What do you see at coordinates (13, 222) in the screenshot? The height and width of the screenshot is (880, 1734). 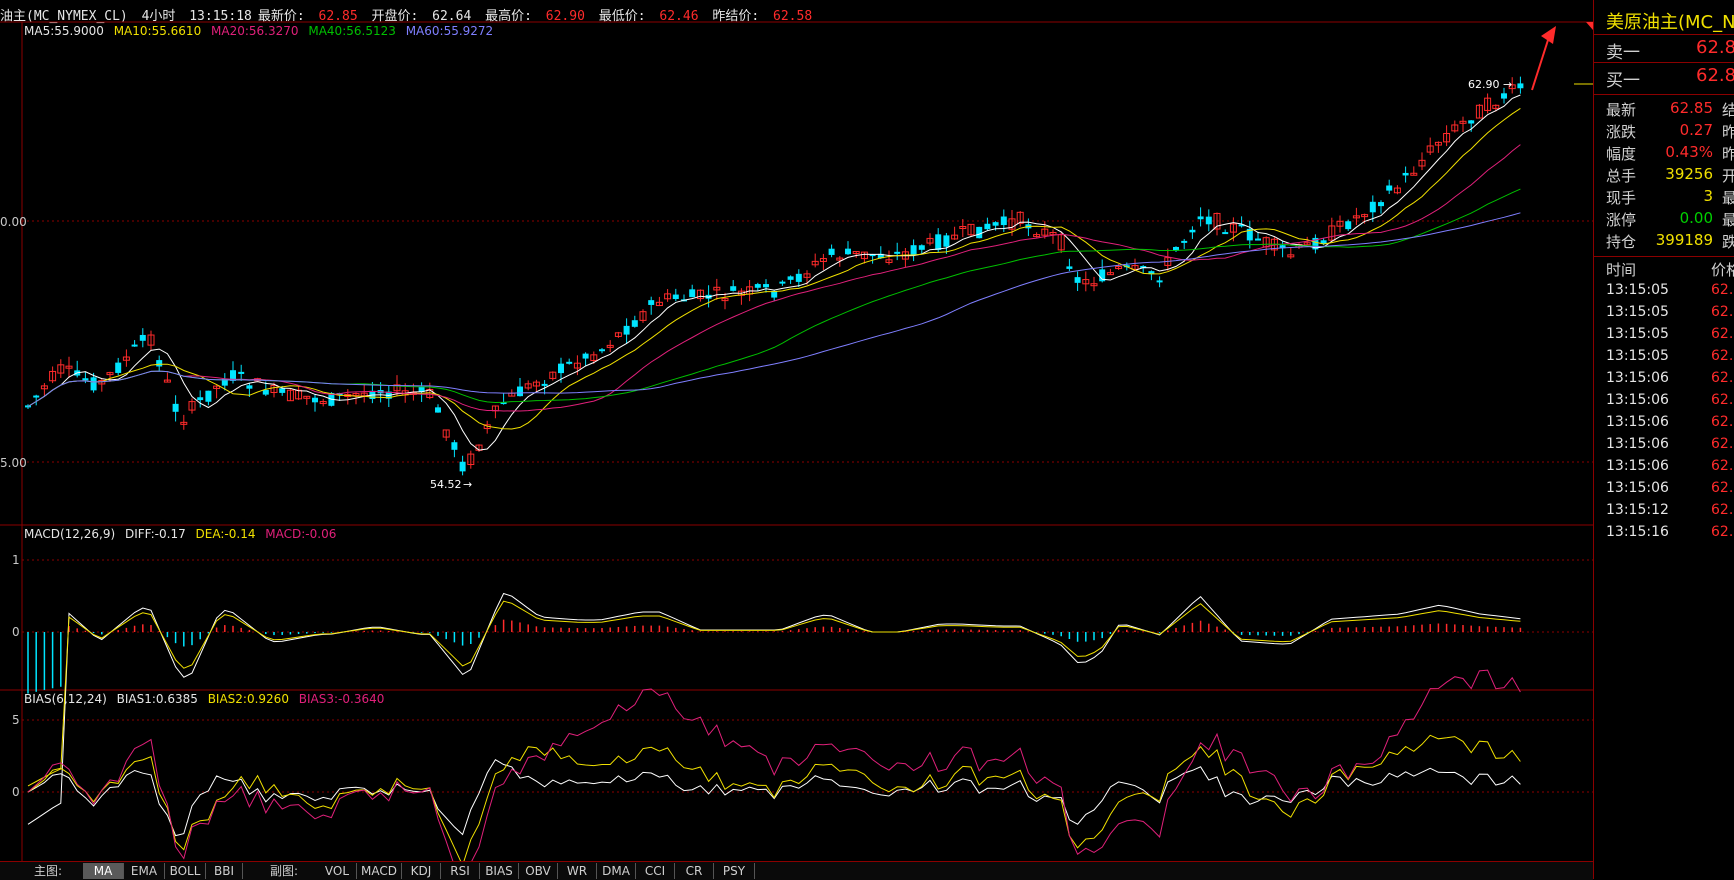 I see `price-tick-upper: 0.00` at bounding box center [13, 222].